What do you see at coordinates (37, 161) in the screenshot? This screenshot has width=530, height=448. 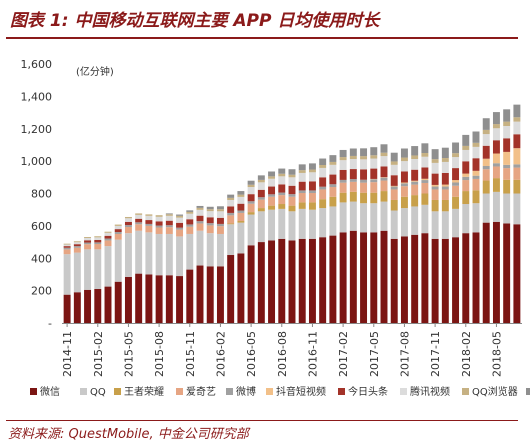 I see `y-tick-label: 1,000` at bounding box center [37, 161].